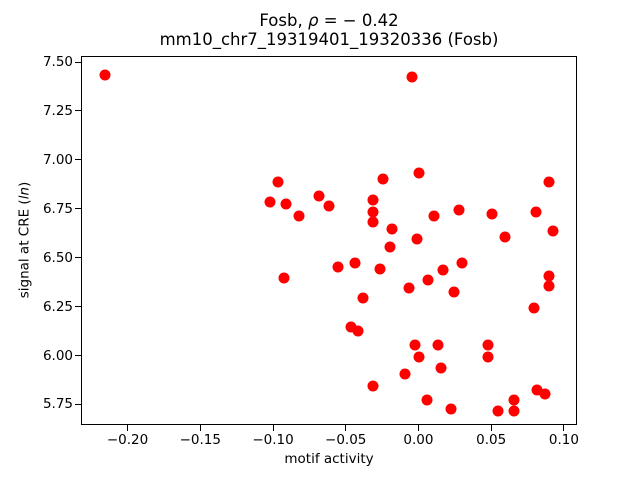  I want to click on x-tick-label: −0.20, so click(127, 440).